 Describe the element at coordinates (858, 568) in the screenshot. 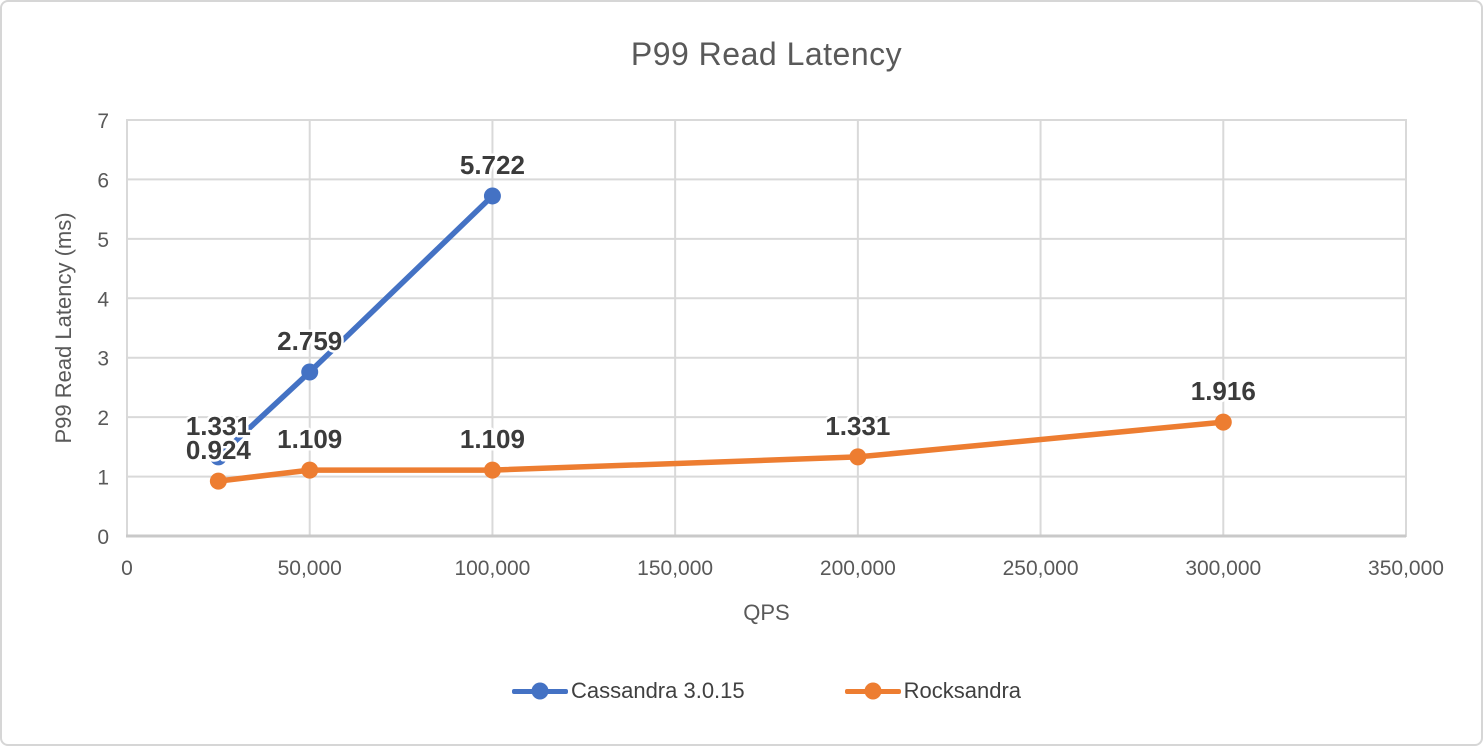

I see `x-tick-label: 200,000` at that location.